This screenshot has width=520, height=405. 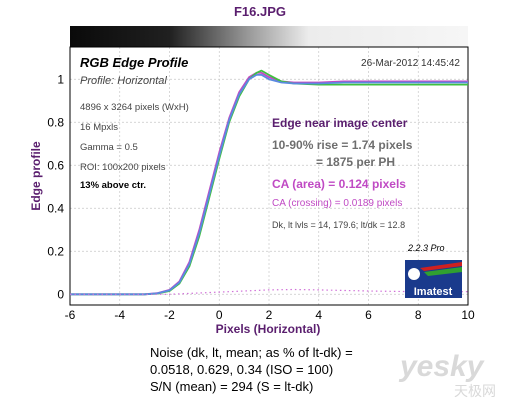 I want to click on y-tick-label: 0.6, so click(x=55, y=165).